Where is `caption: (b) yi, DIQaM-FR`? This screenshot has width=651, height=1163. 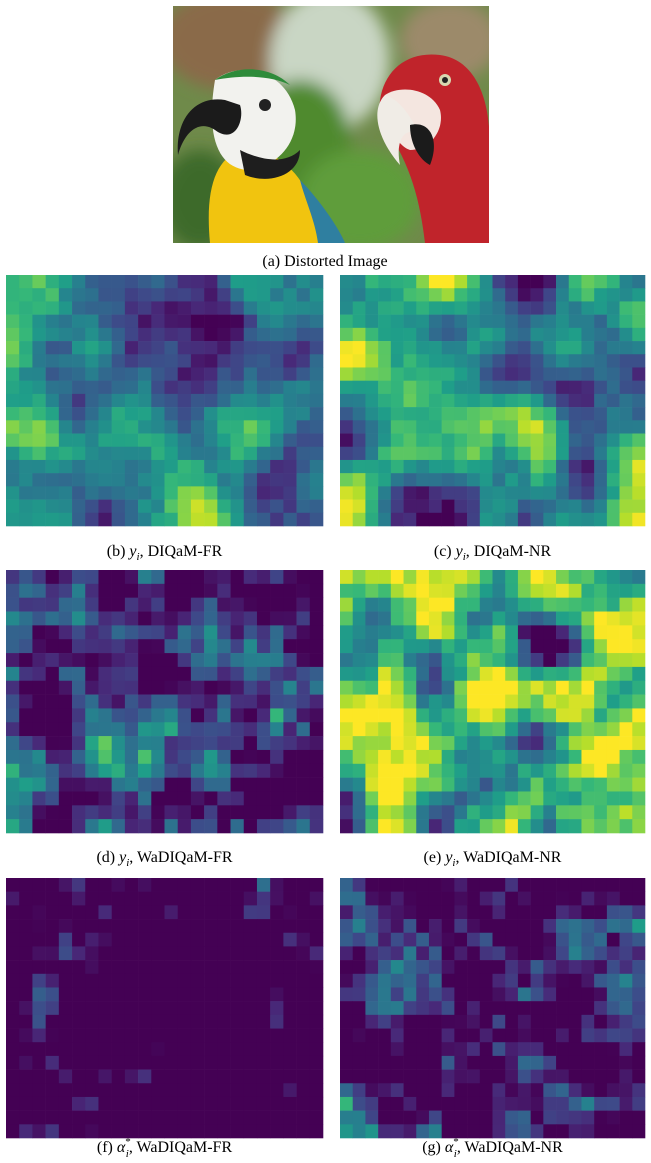 caption: (b) yi, DIQaM-FR is located at coordinates (165, 553).